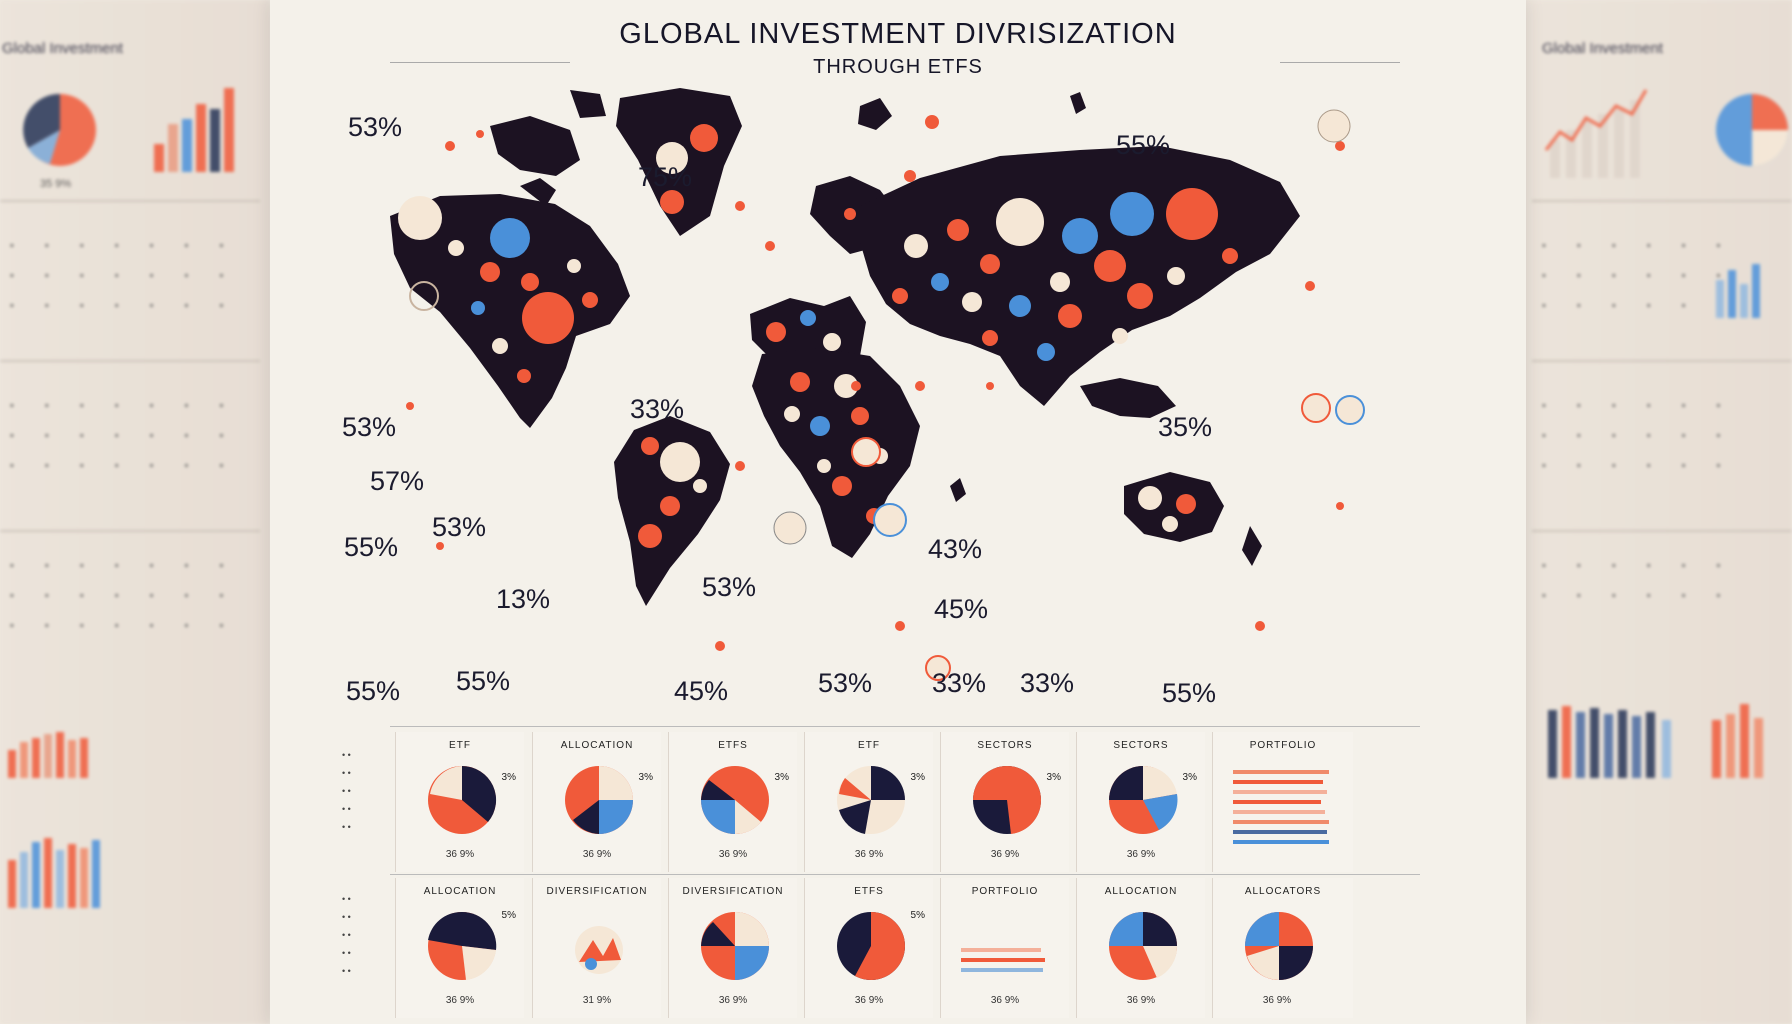  I want to click on panel-top-7: PORTFOLIO, so click(1282, 802).